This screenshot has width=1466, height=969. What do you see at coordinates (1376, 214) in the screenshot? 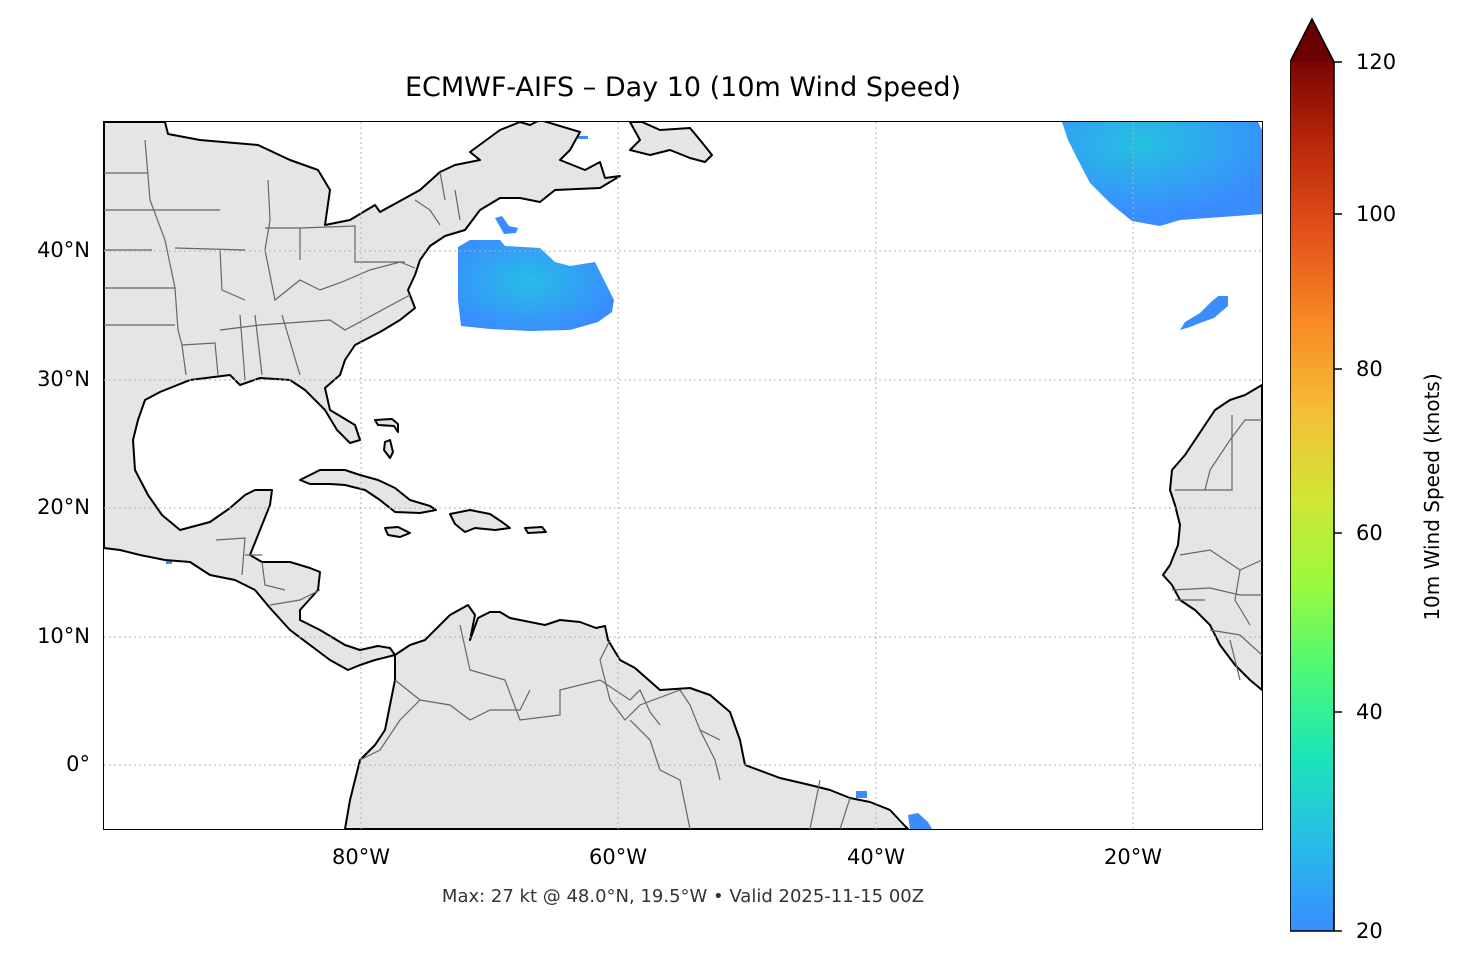
I see `colorbar-tick-label: 100` at bounding box center [1376, 214].